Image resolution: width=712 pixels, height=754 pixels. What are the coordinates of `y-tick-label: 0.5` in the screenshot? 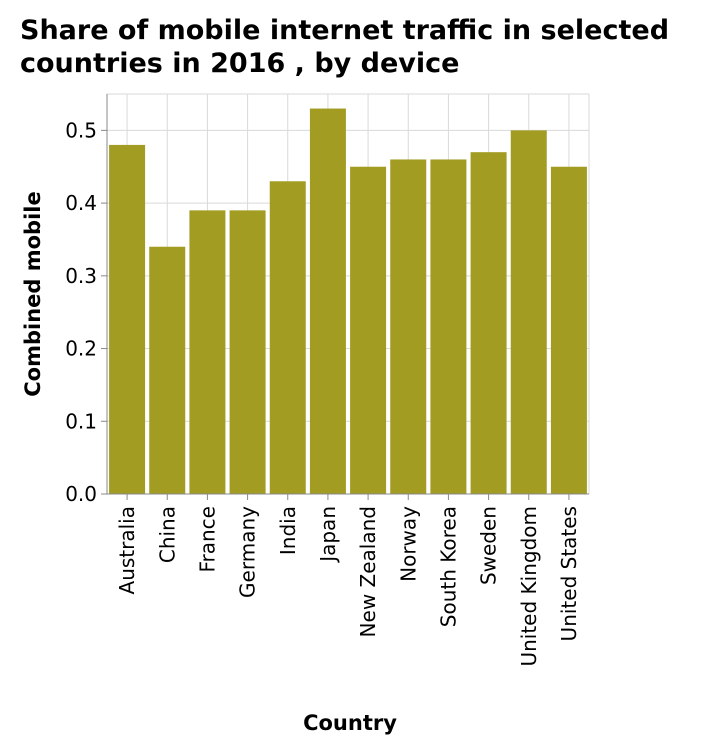 It's located at (81, 130).